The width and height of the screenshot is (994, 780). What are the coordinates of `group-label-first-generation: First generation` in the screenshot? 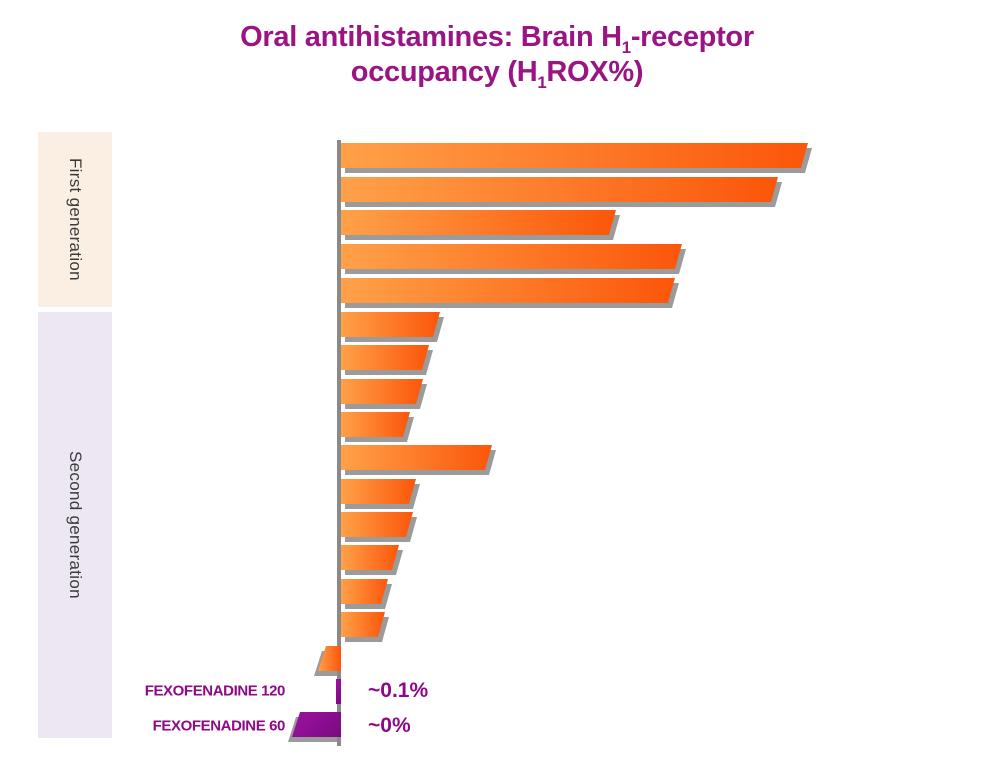 It's located at (75, 219).